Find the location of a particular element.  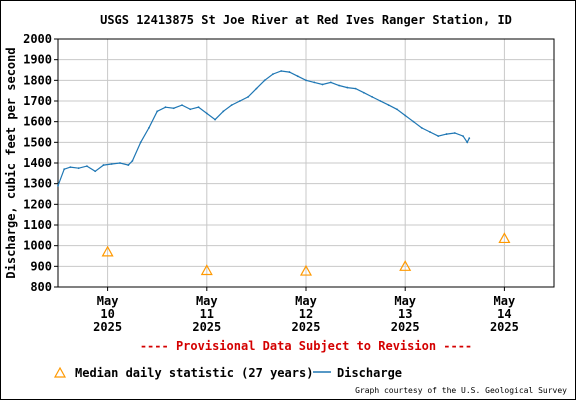

y-tick-label: 1400 is located at coordinates (37, 163).